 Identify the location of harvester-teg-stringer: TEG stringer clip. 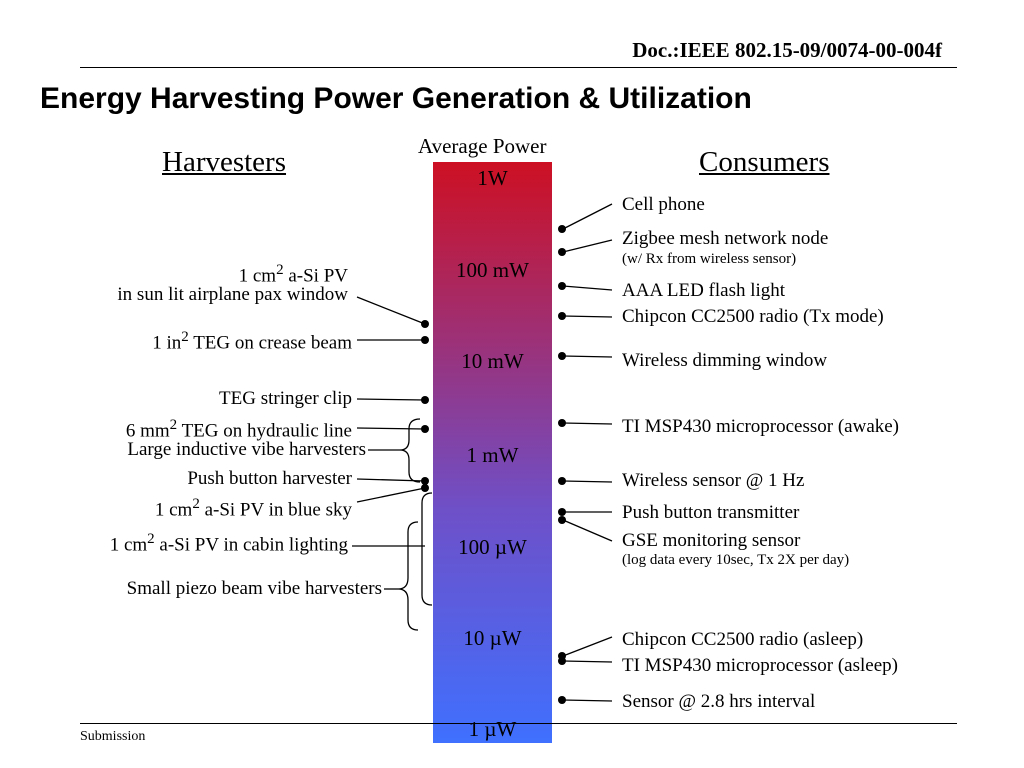
(285, 398).